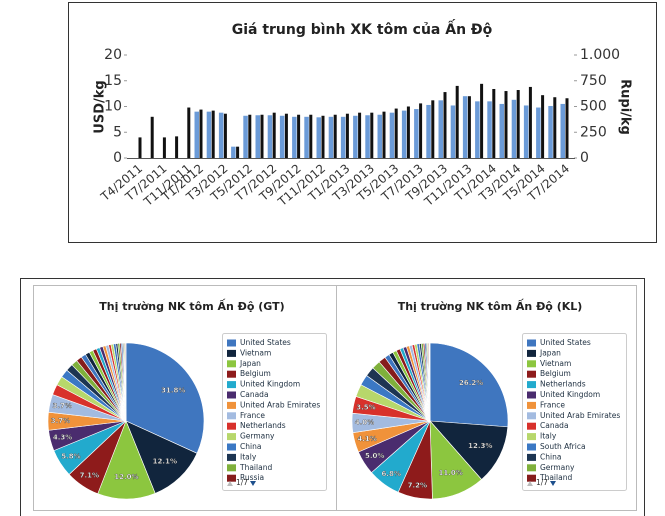 The image size is (665, 516). Describe the element at coordinates (126, 477) in the screenshot. I see `data-label: 12.0%` at that location.